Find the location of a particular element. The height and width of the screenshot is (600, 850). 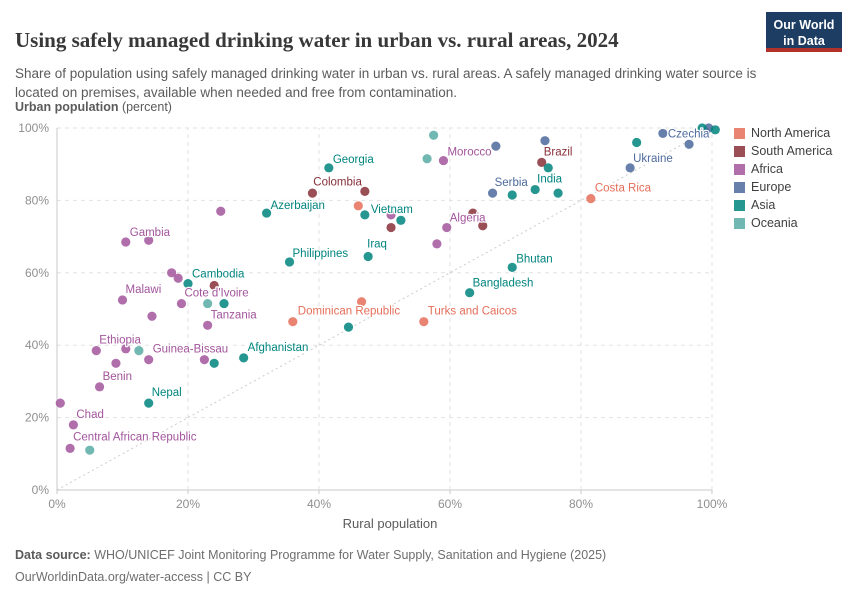

legend-label: Oceania is located at coordinates (774, 223).